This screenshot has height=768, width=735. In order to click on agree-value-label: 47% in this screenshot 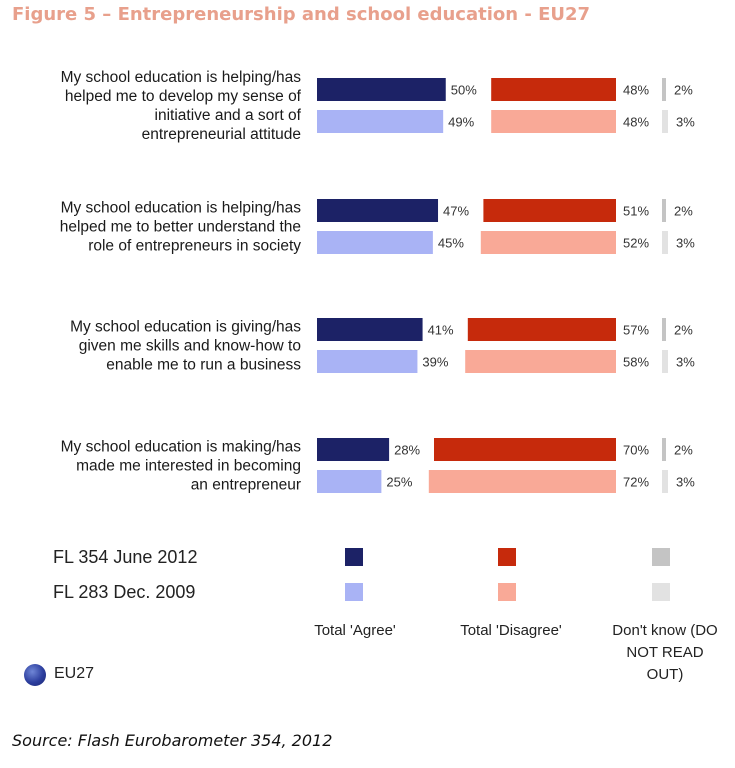, I will do `click(456, 211)`.